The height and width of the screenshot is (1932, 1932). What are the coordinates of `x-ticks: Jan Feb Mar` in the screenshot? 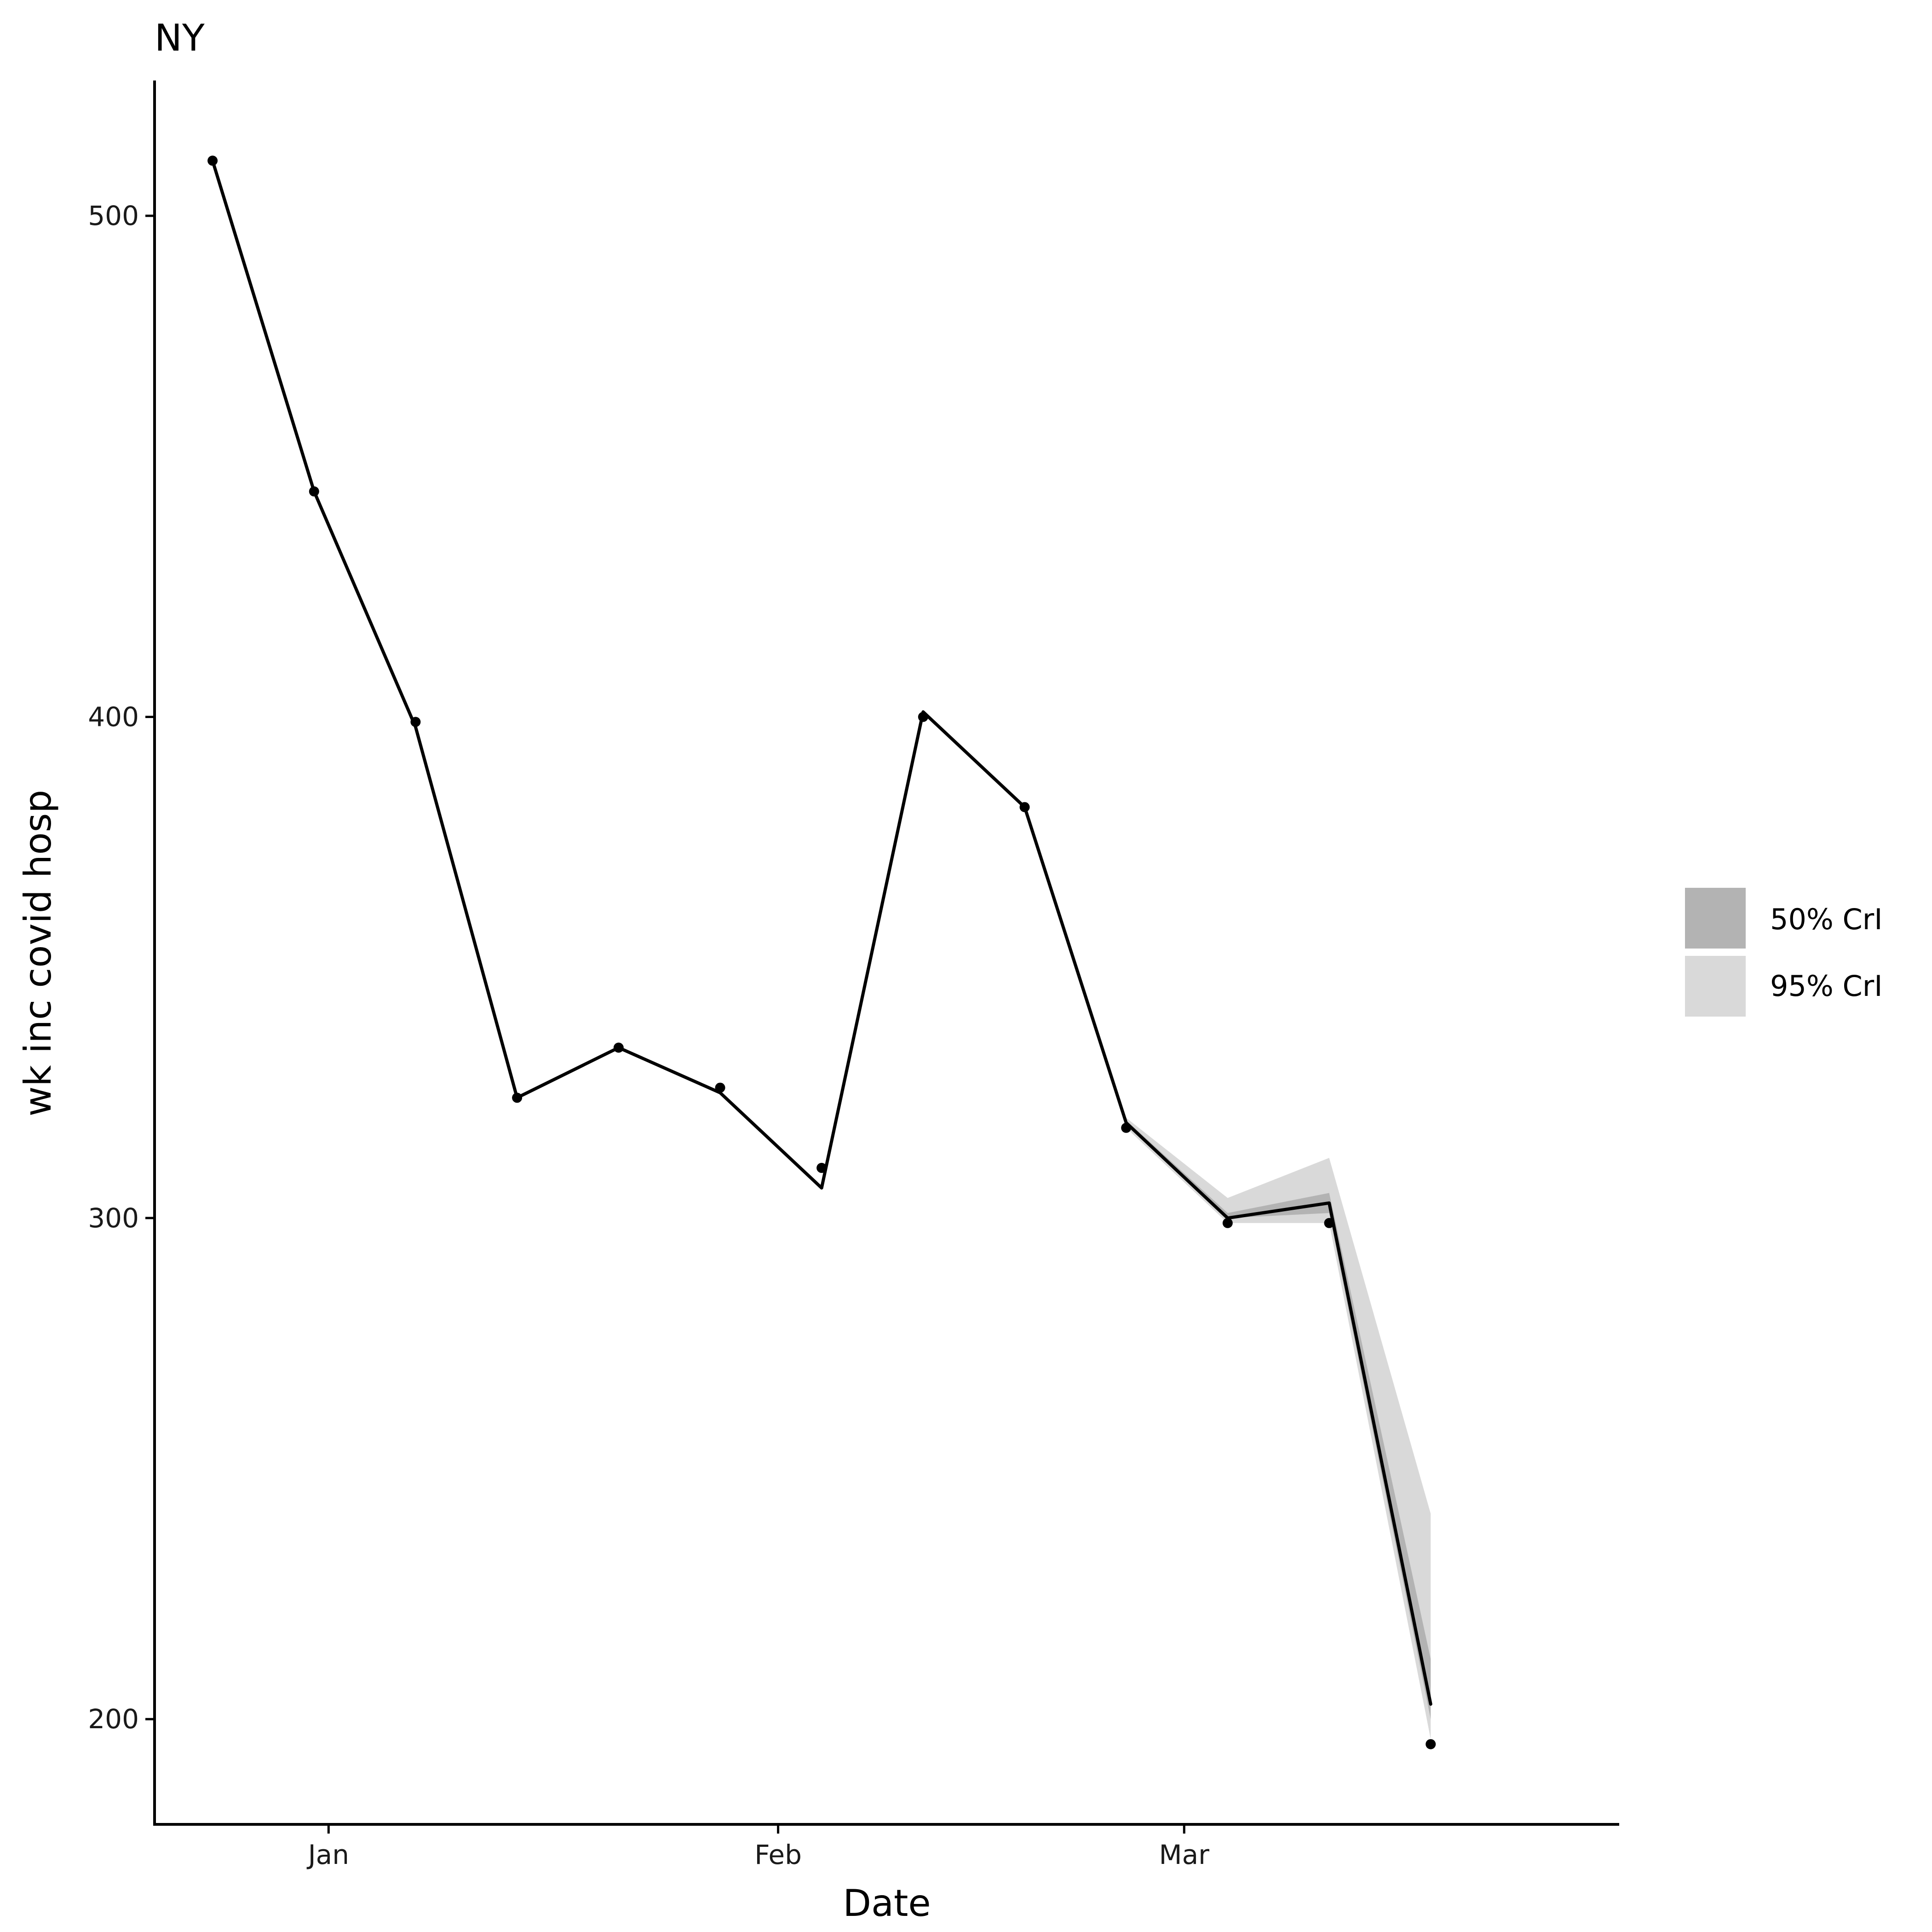 It's located at (758, 1847).